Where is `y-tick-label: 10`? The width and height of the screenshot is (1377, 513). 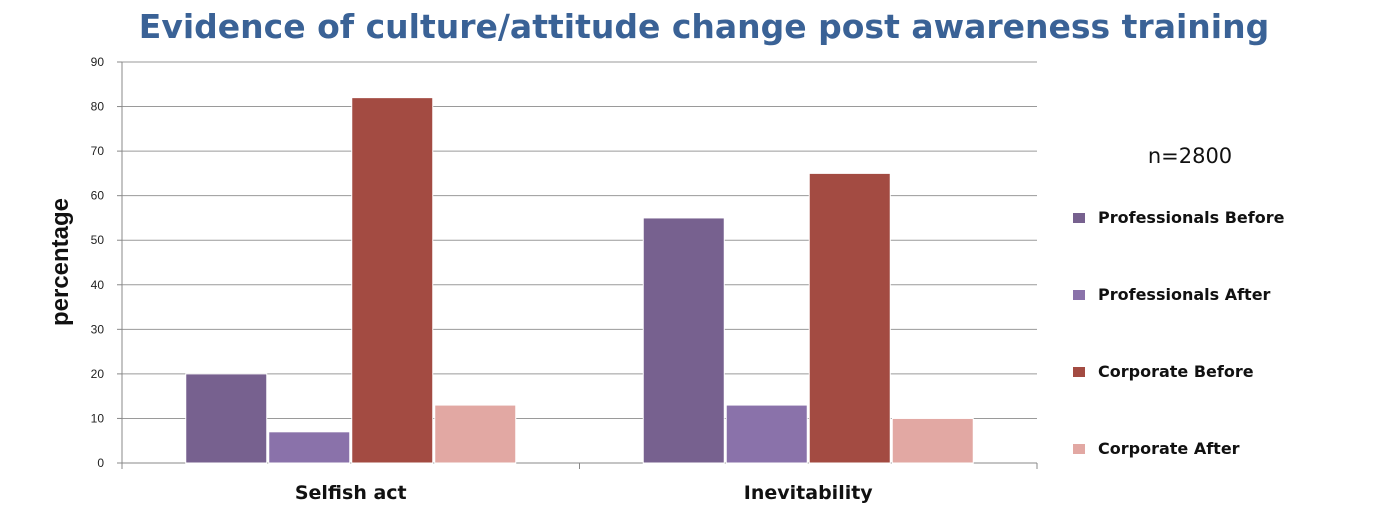
y-tick-label: 10 is located at coordinates (98, 418).